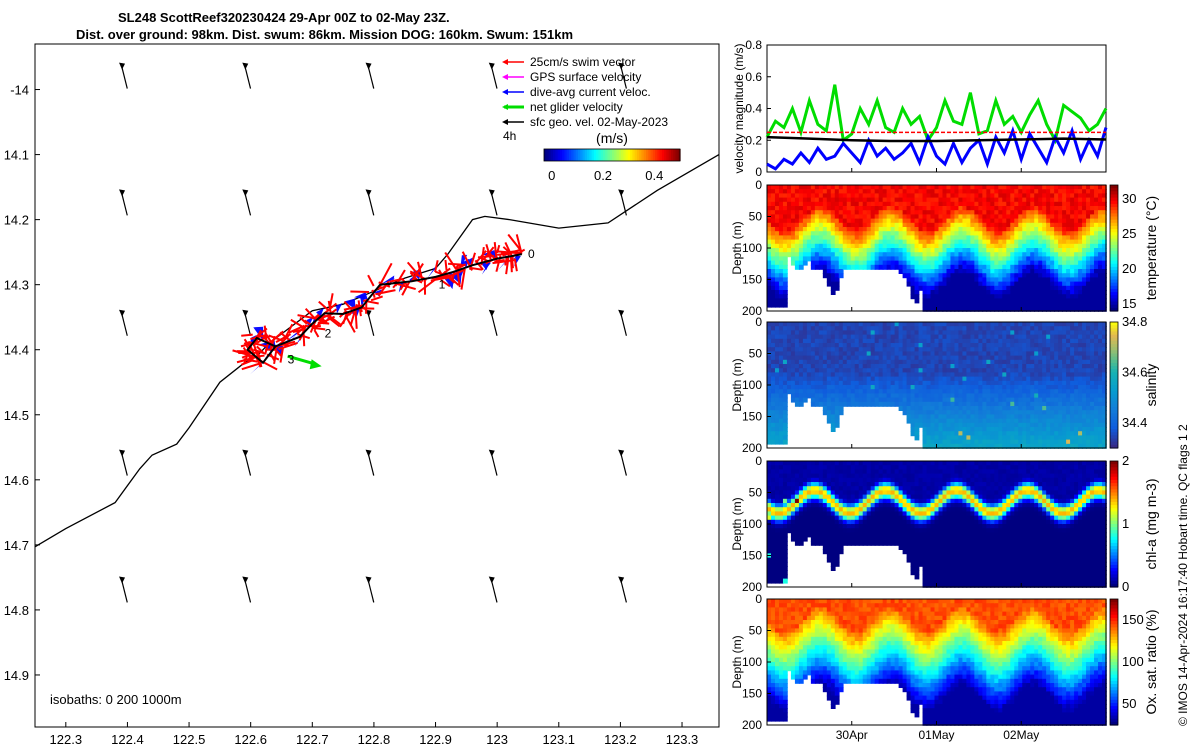 The width and height of the screenshot is (1200, 750). Describe the element at coordinates (123, 202) in the screenshot. I see `current-arrow` at that location.